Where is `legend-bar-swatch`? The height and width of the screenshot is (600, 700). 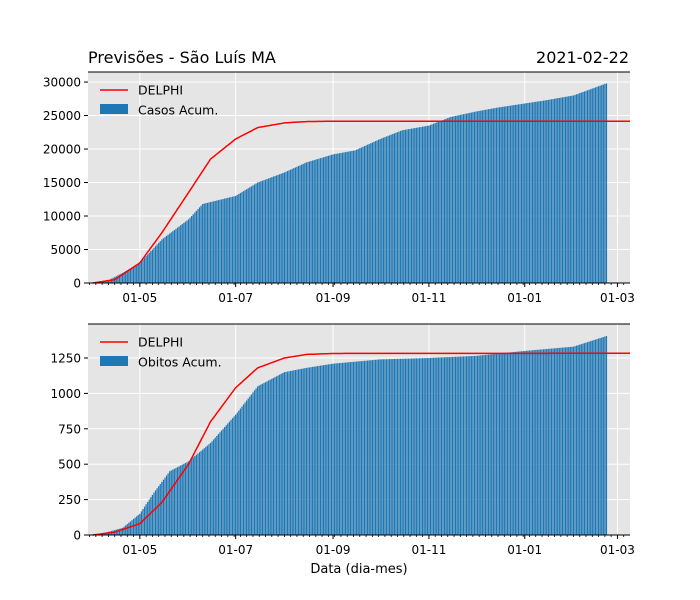 legend-bar-swatch is located at coordinates (114, 109).